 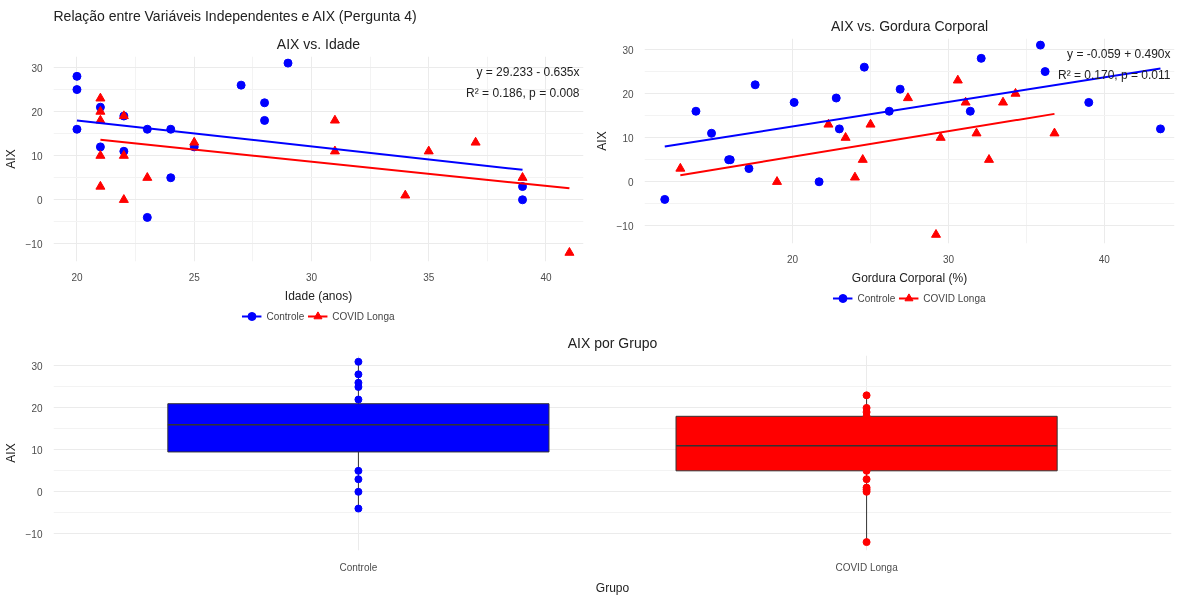 What do you see at coordinates (612, 342) in the screenshot?
I see `chart-title: AIX por Grupo` at bounding box center [612, 342].